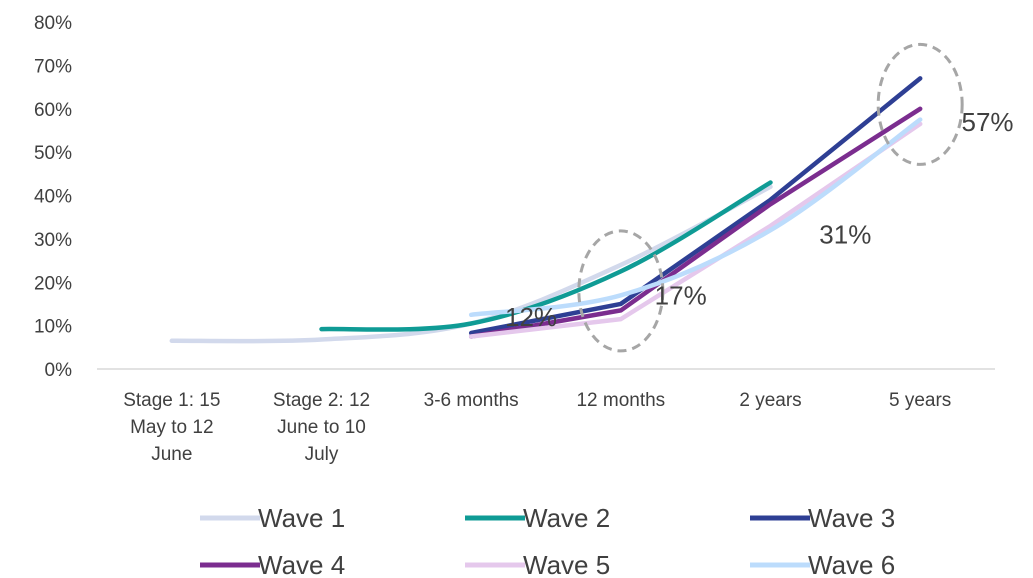 Image resolution: width=1033 pixels, height=578 pixels. Describe the element at coordinates (566, 564) in the screenshot. I see `legend-label: Wave 5` at that location.